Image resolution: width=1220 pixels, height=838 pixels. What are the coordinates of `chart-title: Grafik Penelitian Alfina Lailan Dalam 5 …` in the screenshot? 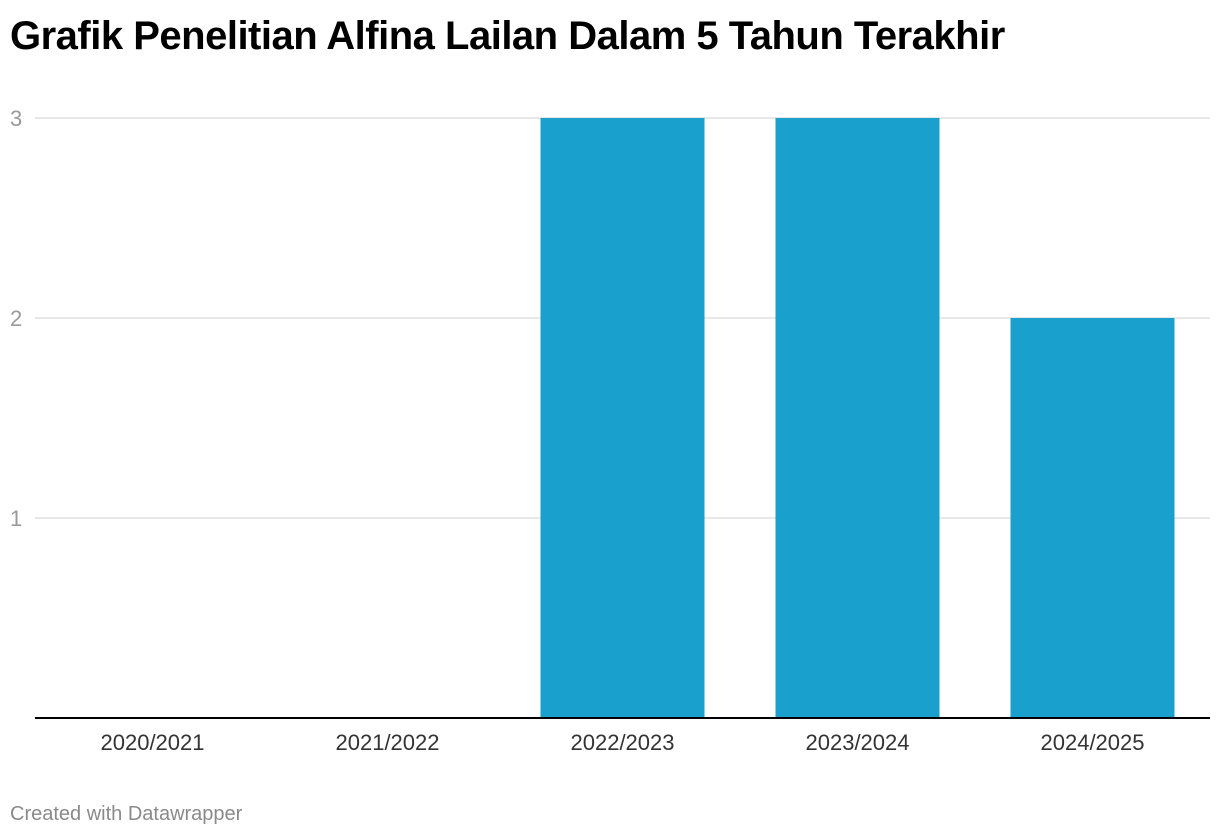 It's located at (507, 36).